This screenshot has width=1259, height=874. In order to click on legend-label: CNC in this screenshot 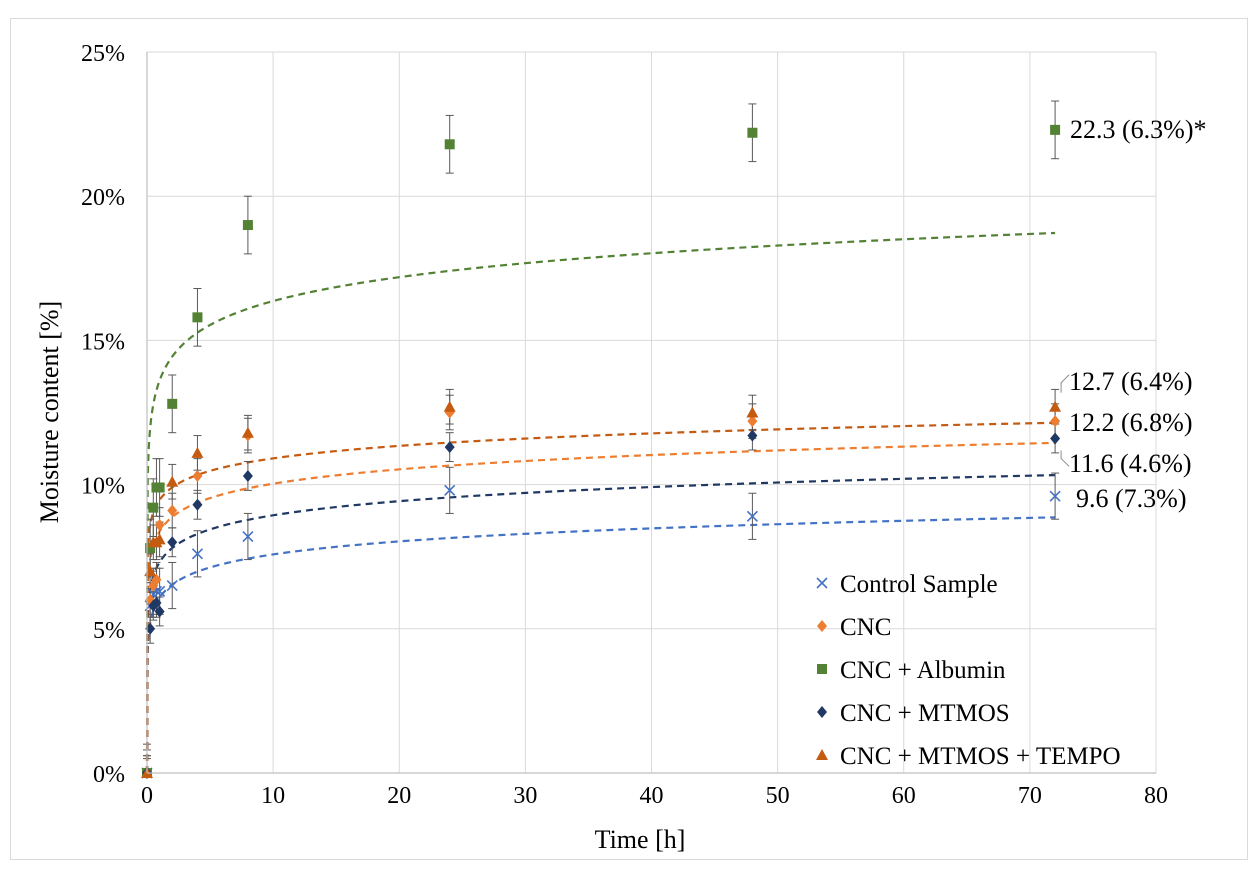, I will do `click(865, 627)`.